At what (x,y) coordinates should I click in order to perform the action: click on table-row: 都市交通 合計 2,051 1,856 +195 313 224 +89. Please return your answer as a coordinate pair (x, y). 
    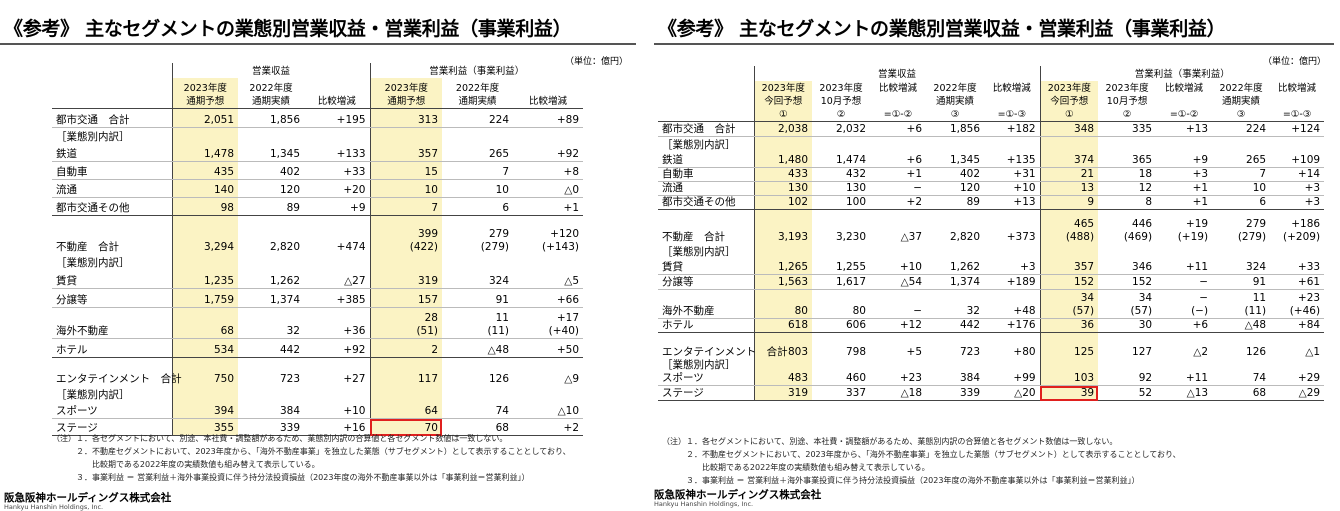
    Looking at the image, I should click on (318, 118).